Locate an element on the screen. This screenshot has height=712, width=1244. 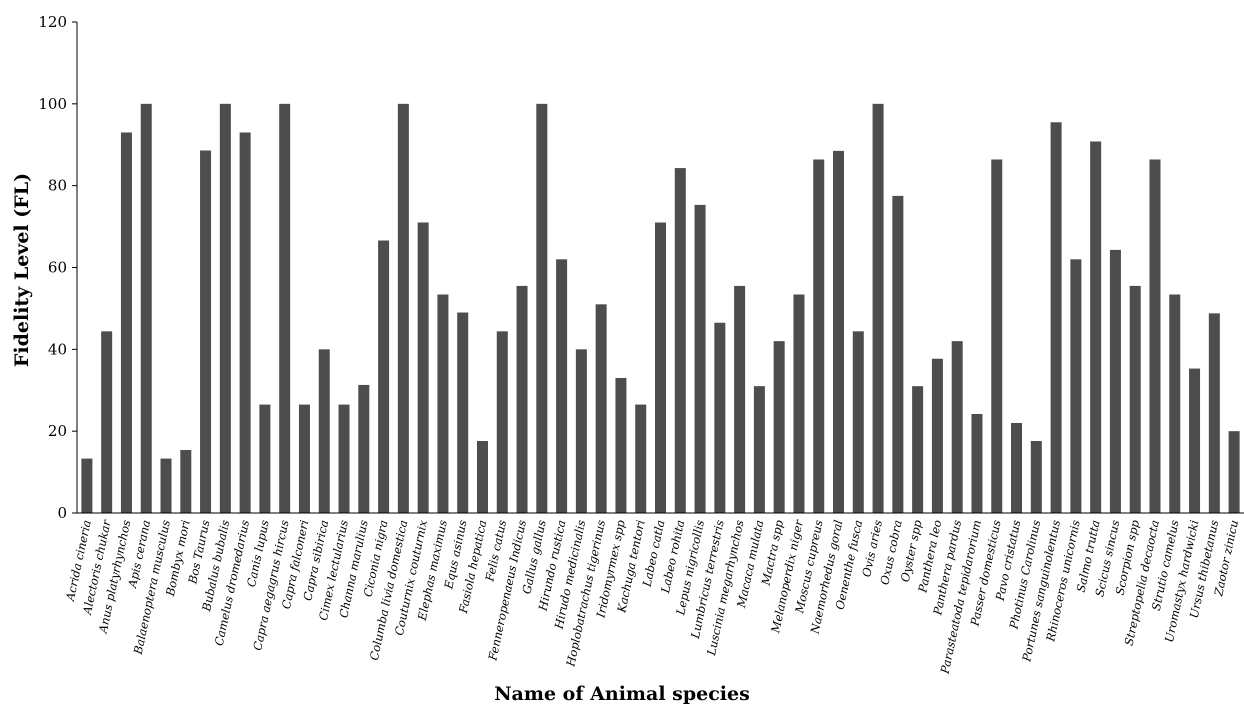
y-tick-label: 60 is located at coordinates (57, 268).